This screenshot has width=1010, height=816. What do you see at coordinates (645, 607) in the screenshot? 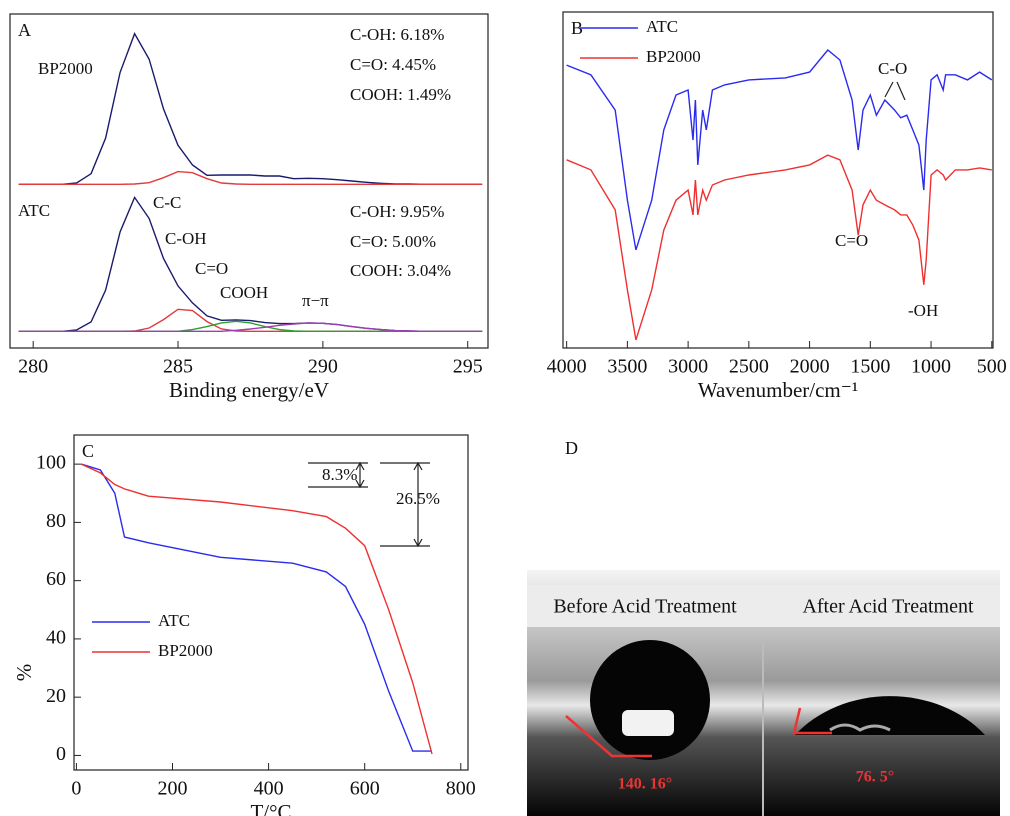
I see `photo-caption: Before Acid Treatment` at bounding box center [645, 607].